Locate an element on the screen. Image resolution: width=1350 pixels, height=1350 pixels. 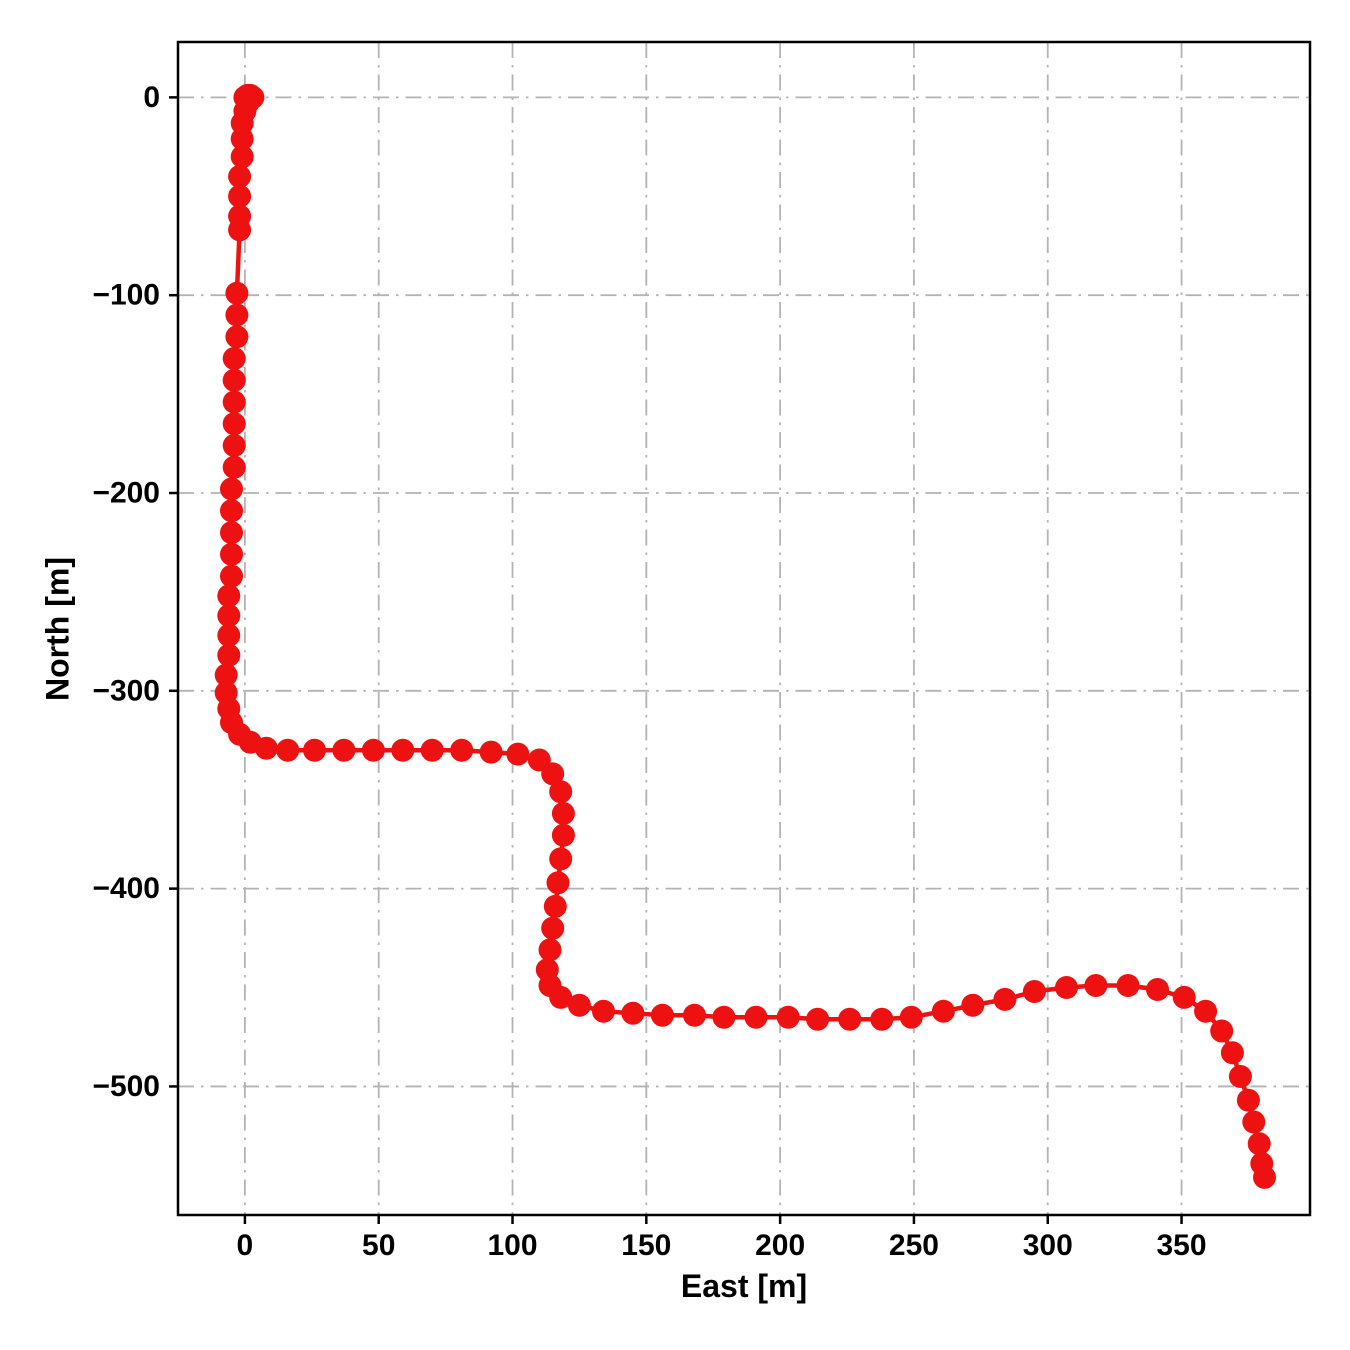
x-tick-label: 250 is located at coordinates (914, 1245).